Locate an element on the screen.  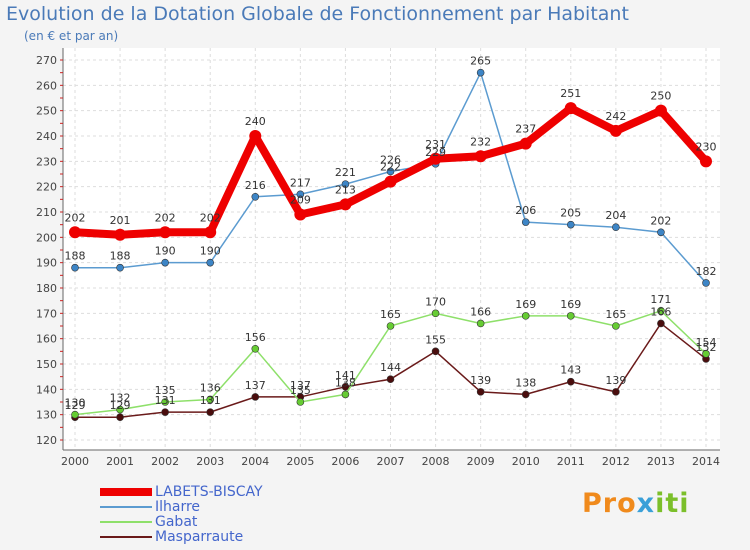
y-tick-label: 170 is located at coordinates (46, 313).